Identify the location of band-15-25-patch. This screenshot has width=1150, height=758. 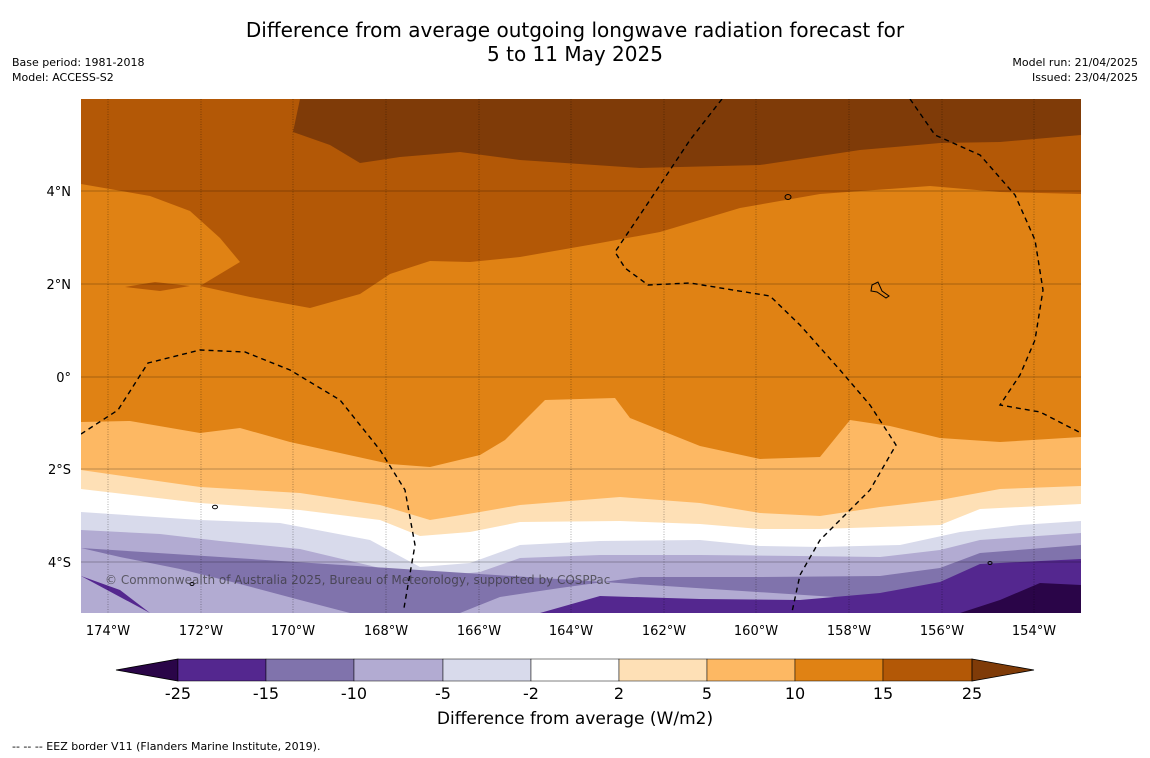
(157, 286).